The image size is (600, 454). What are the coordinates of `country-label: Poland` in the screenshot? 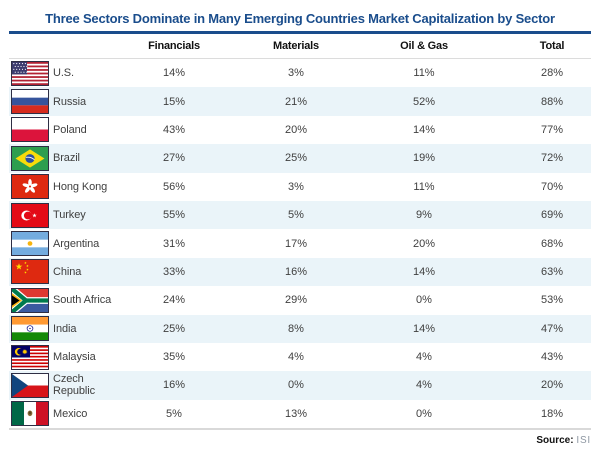 It's located at (70, 129).